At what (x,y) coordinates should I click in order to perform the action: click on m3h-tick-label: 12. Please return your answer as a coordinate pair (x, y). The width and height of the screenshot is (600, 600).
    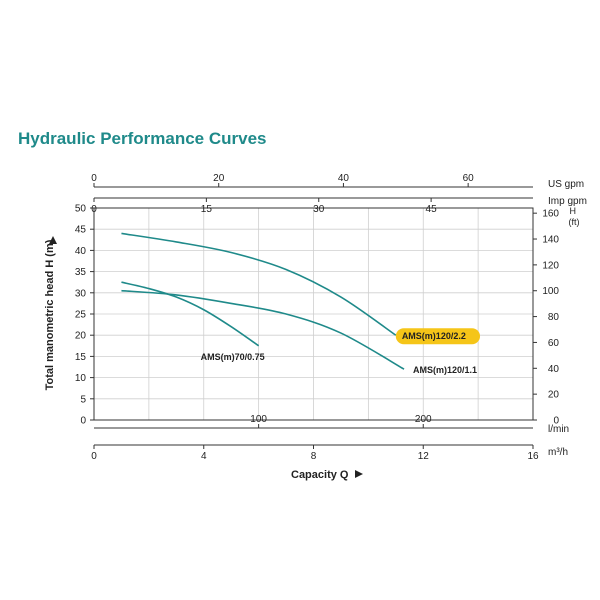
    Looking at the image, I should click on (424, 456).